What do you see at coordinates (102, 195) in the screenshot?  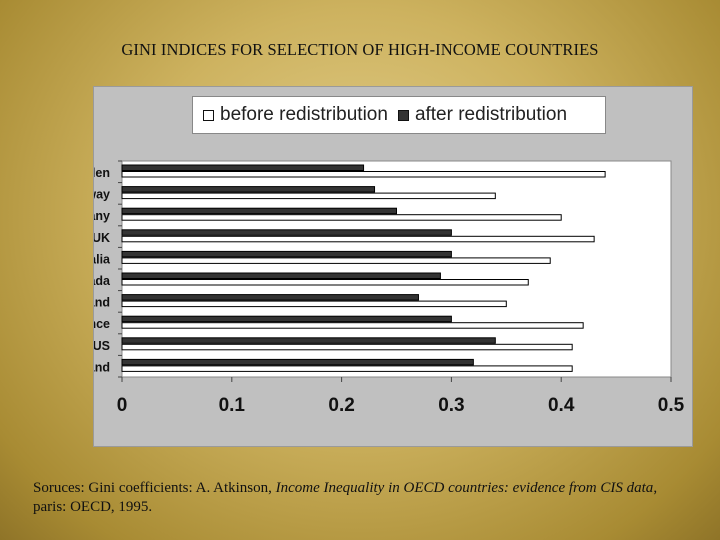 I see `category-label: Norway` at bounding box center [102, 195].